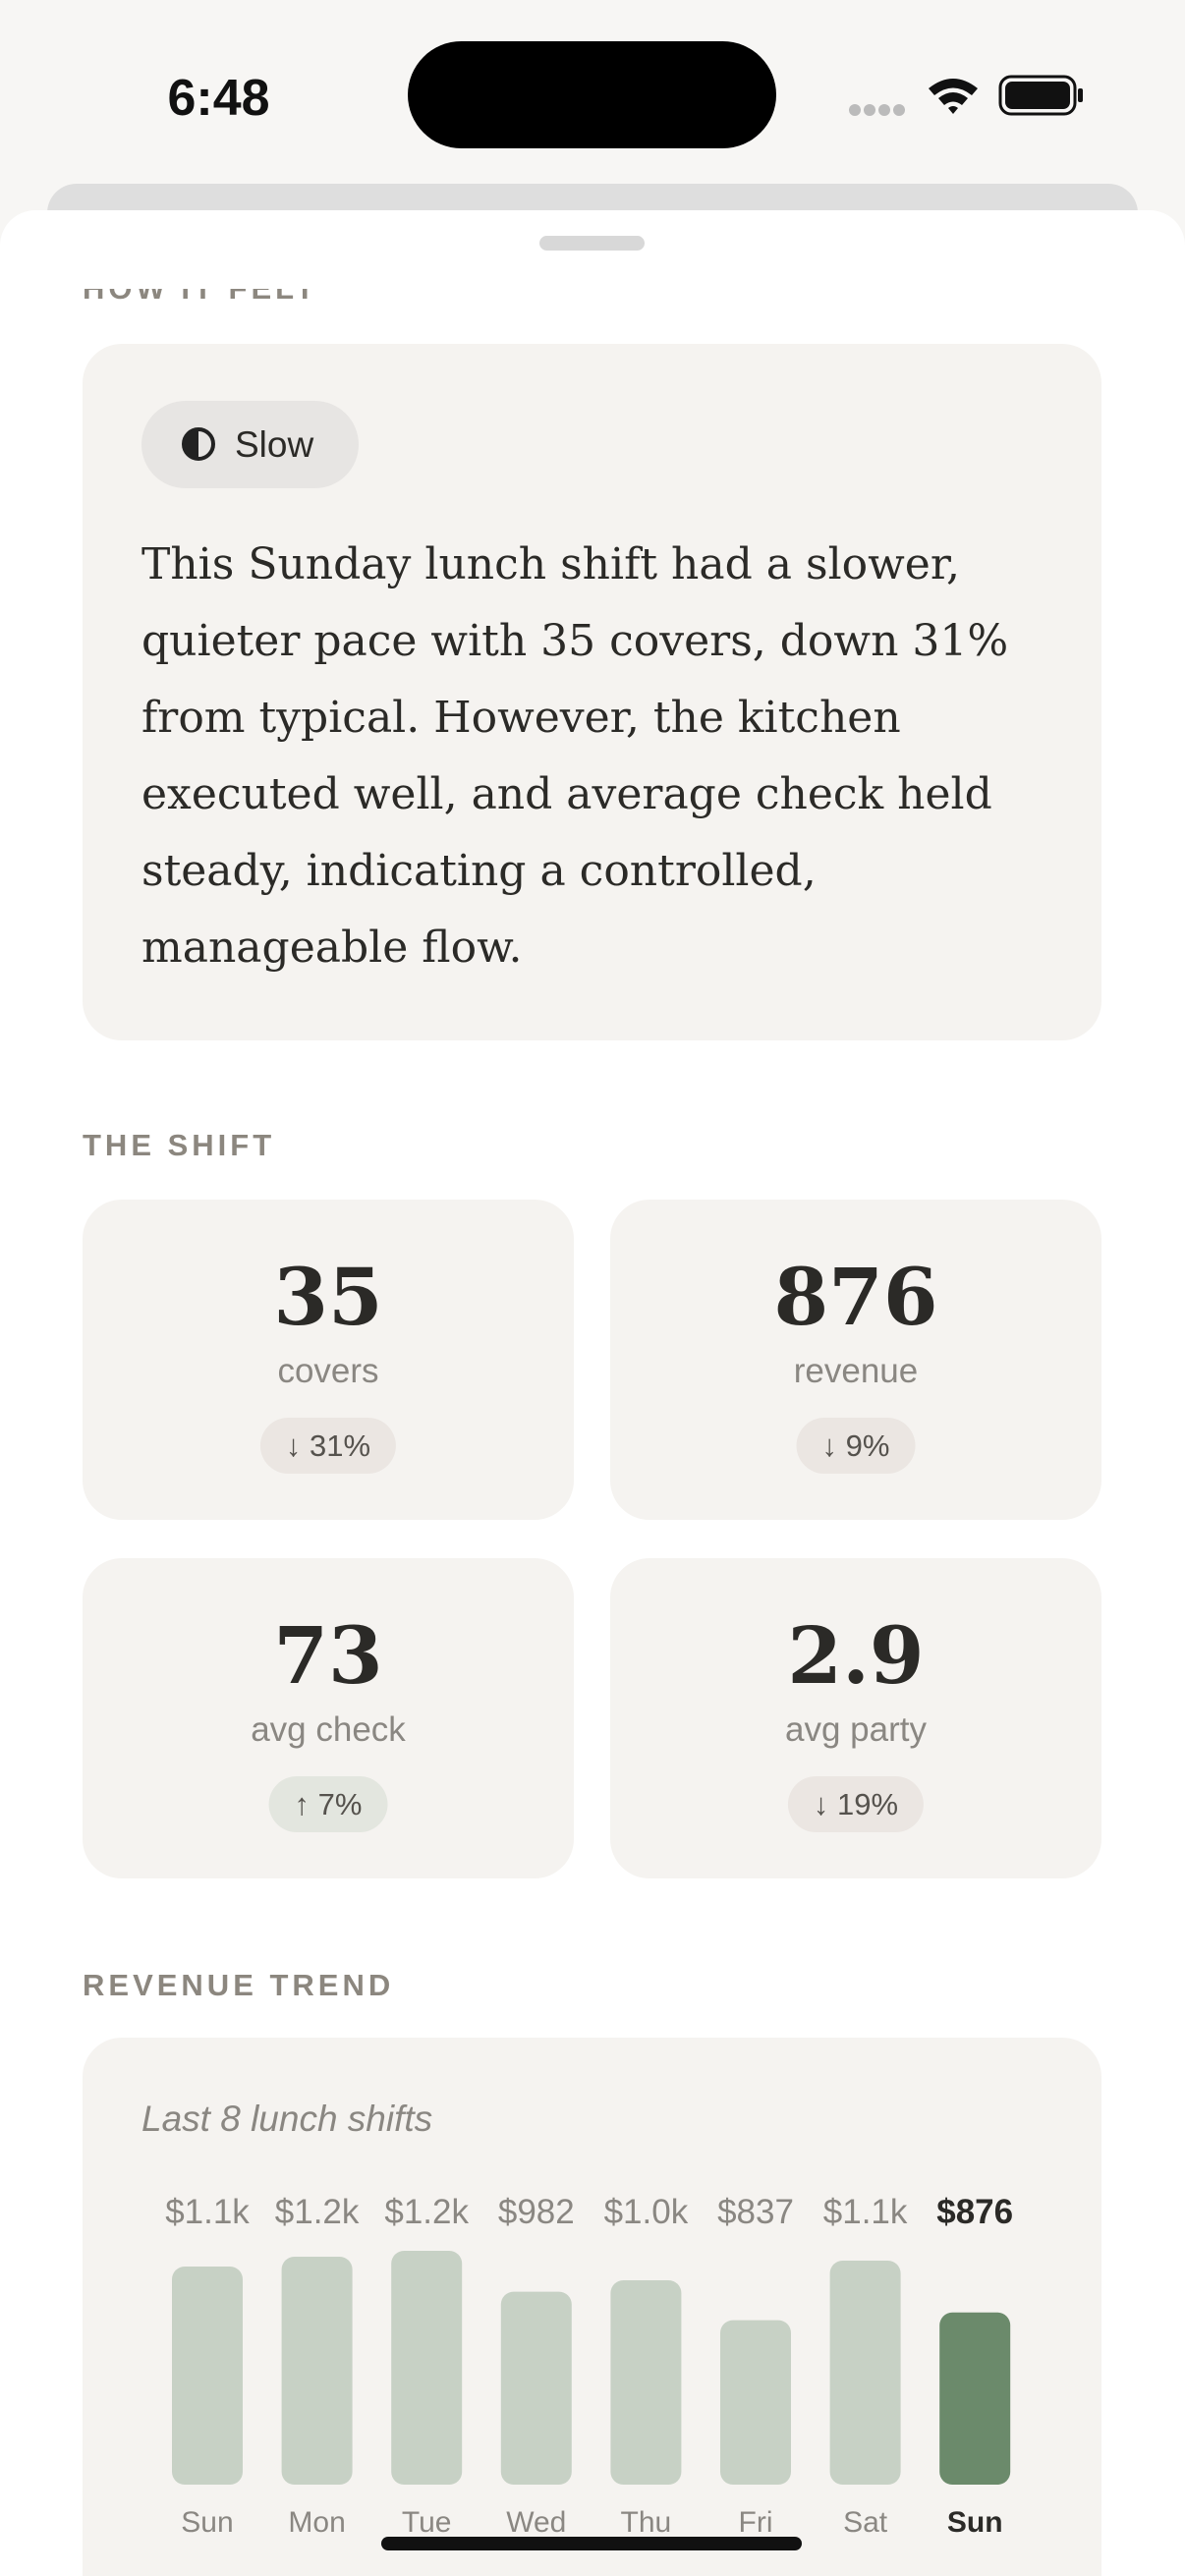 The height and width of the screenshot is (2576, 1185). Describe the element at coordinates (966, 95) in the screenshot. I see `status-icons` at that location.